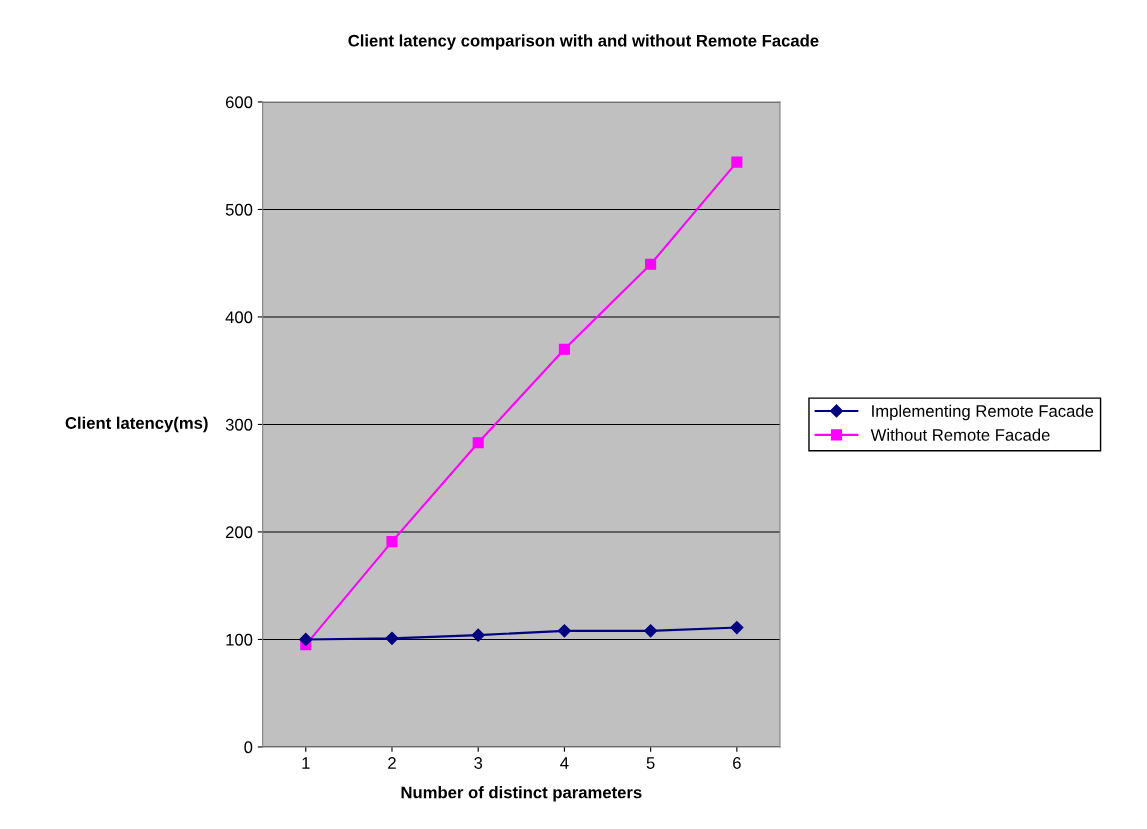 This screenshot has width=1147, height=829. Describe the element at coordinates (239, 424) in the screenshot. I see `y-tick-label: 300` at that location.